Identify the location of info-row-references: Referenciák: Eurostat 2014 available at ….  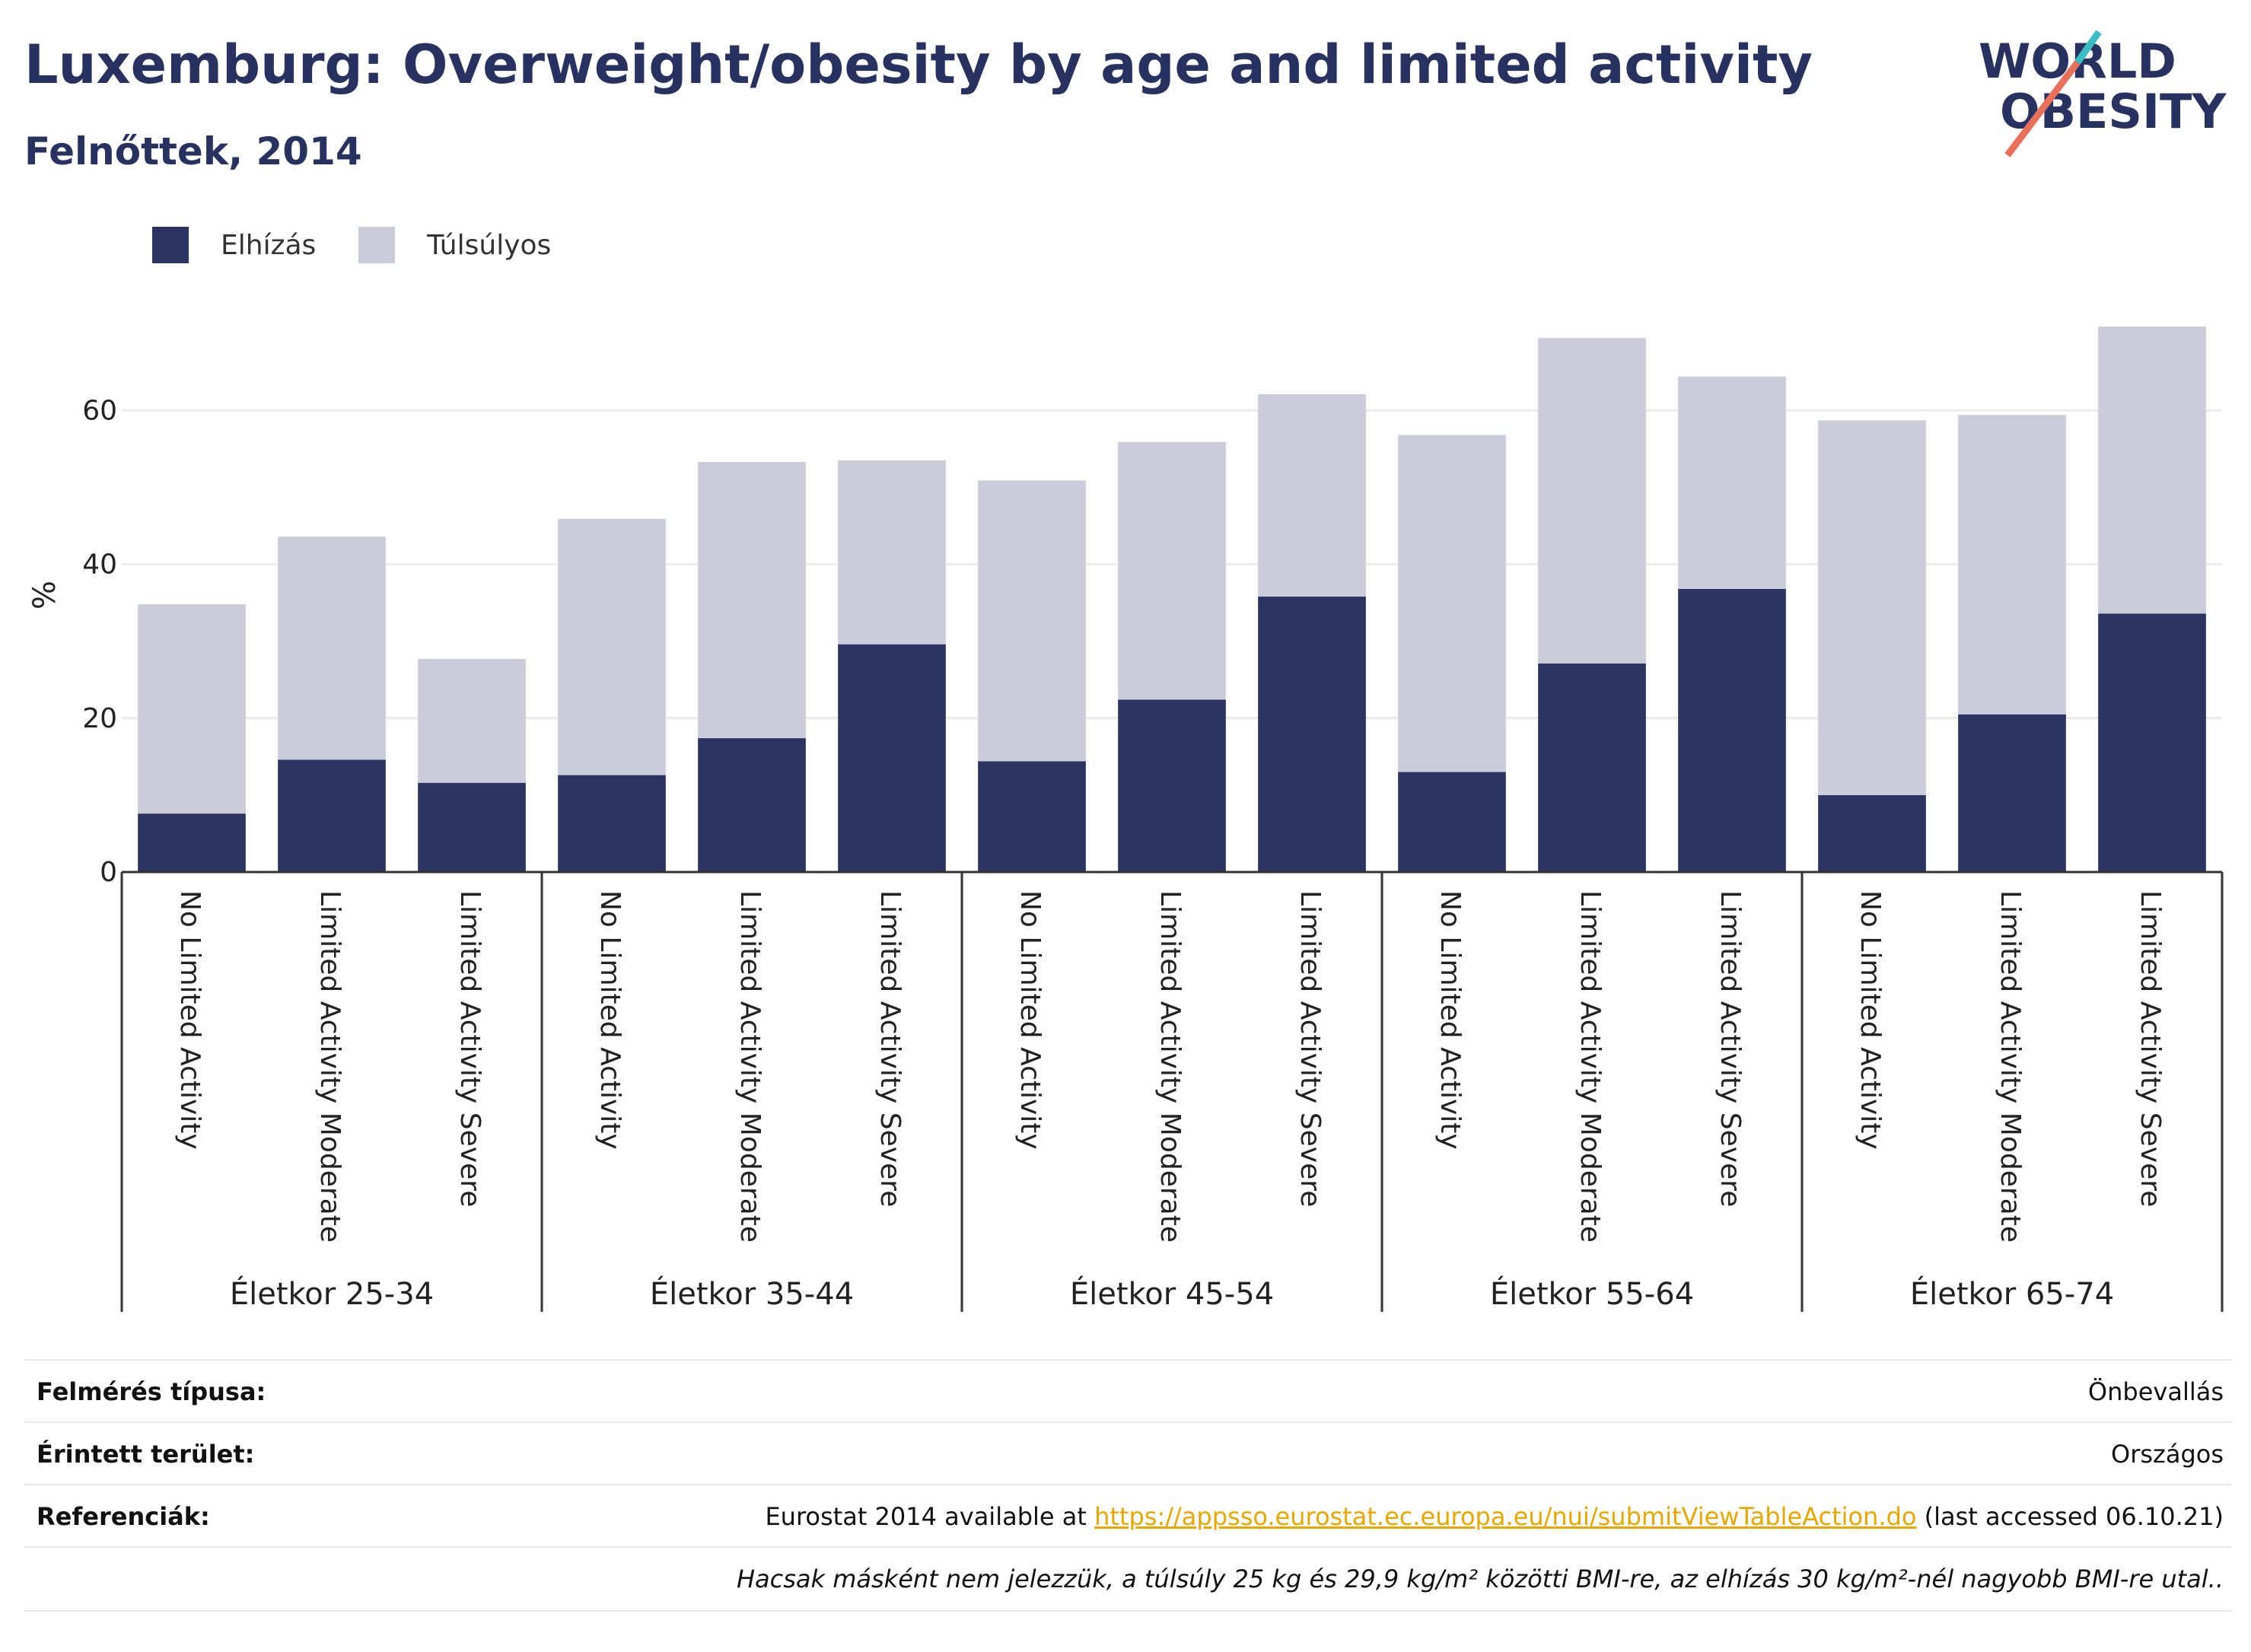
(1127, 1516).